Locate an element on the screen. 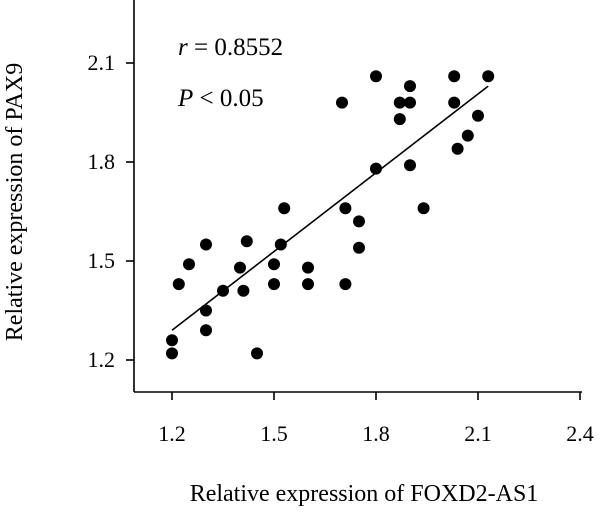 This screenshot has width=600, height=512. x-tick-label: 2.4 is located at coordinates (580, 433).